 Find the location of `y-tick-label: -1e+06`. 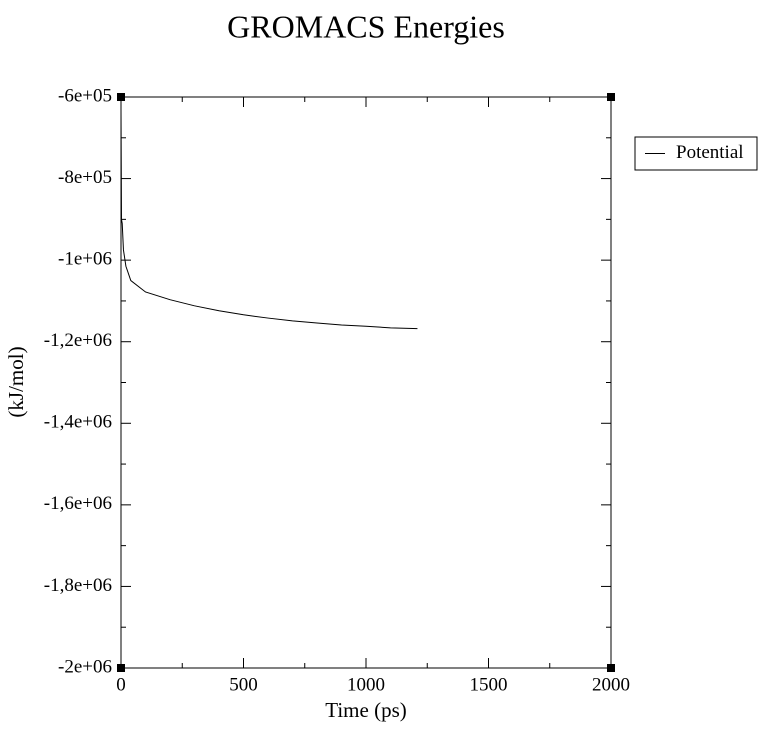

y-tick-label: -1e+06 is located at coordinates (85, 259).